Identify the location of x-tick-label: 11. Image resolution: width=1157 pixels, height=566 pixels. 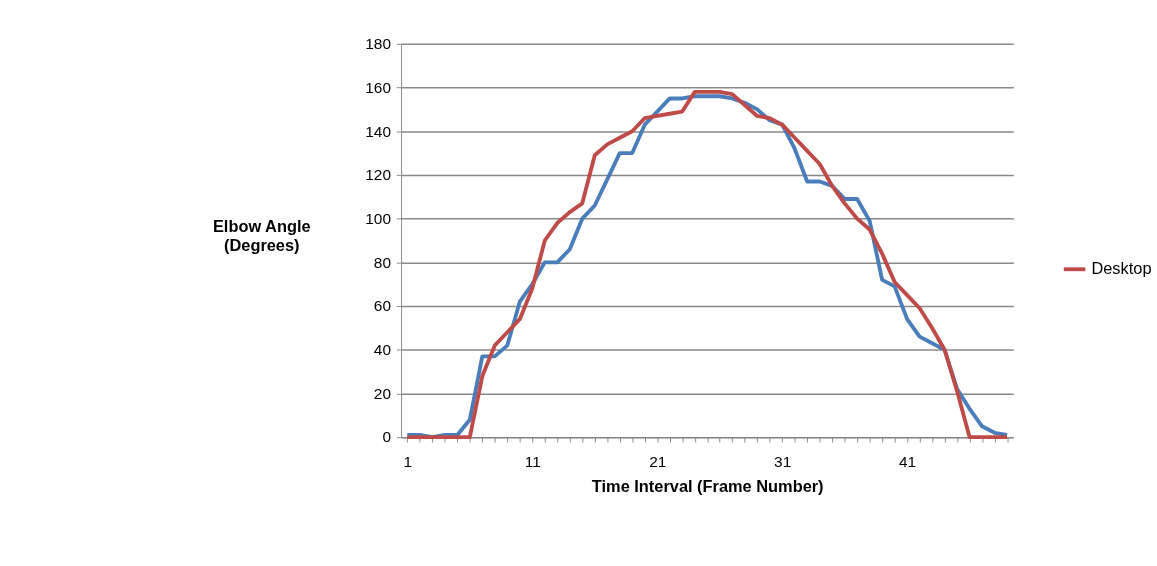
(532, 461).